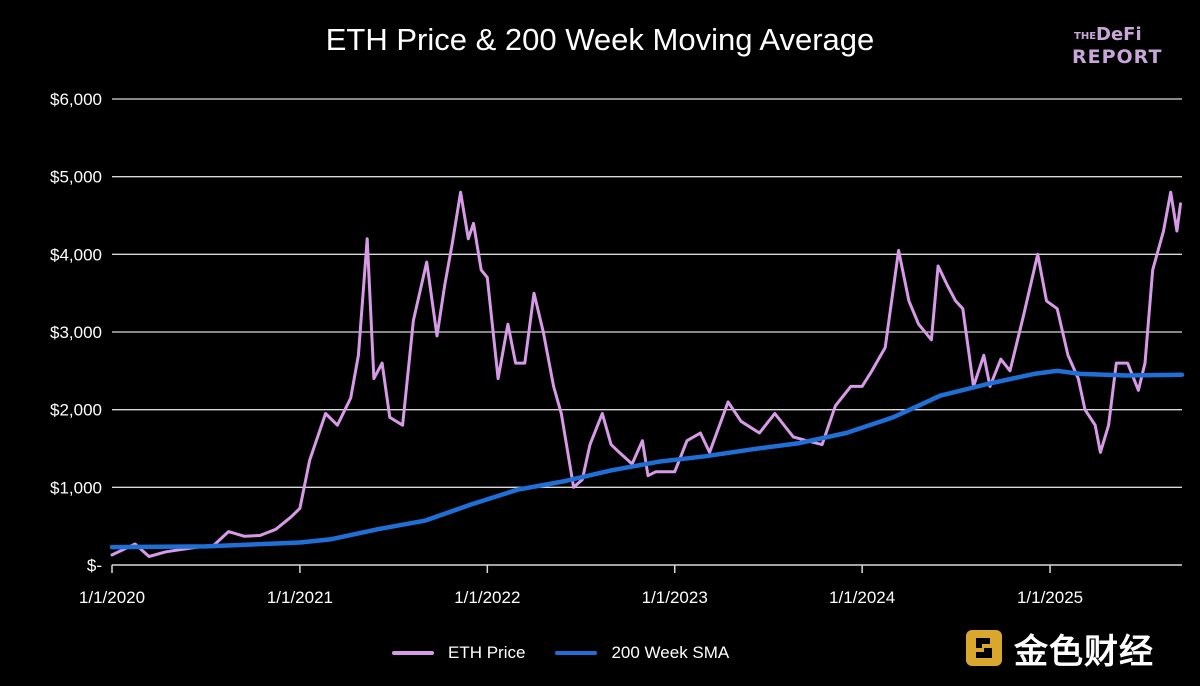  I want to click on x-tick-label: 1/1/2025, so click(1050, 597).